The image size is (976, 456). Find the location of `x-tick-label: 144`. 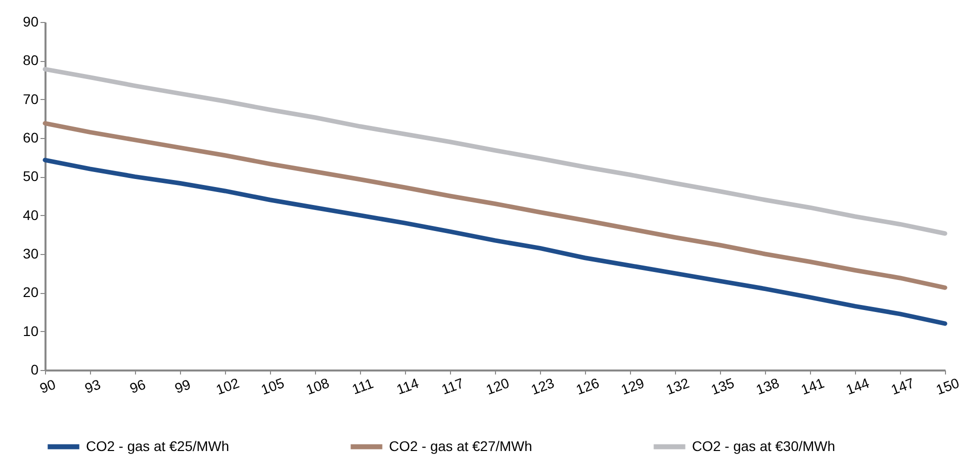

x-tick-label: 144 is located at coordinates (858, 386).